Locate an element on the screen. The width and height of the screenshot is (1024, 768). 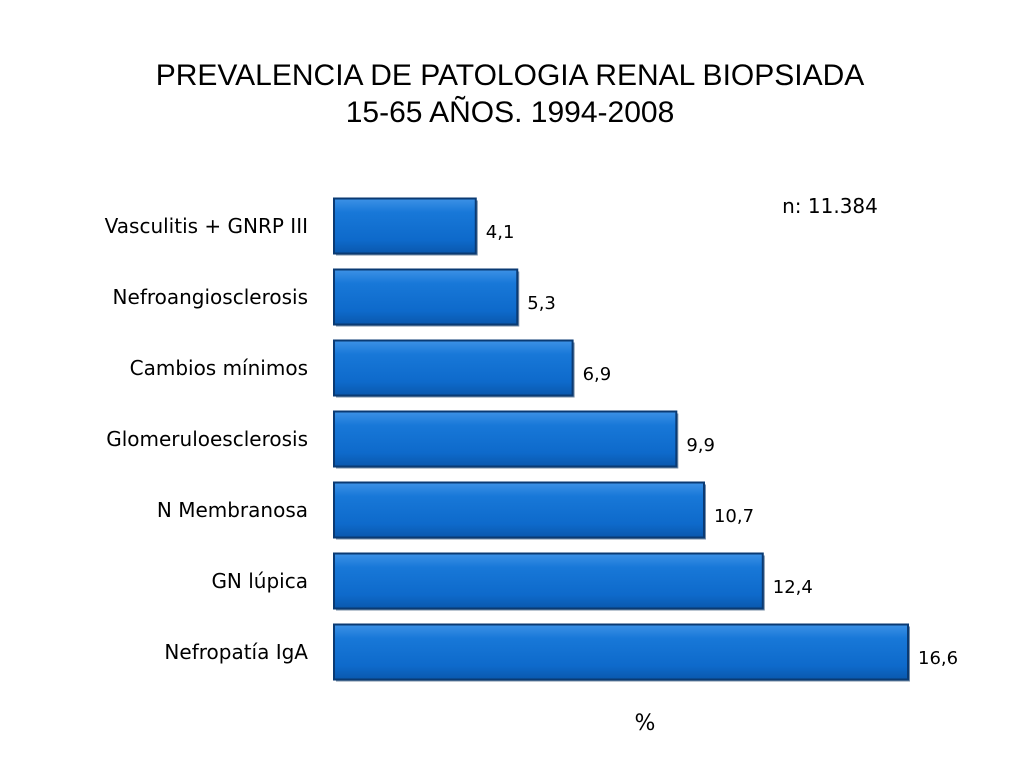
category-label: N Membranosa is located at coordinates (232, 510).